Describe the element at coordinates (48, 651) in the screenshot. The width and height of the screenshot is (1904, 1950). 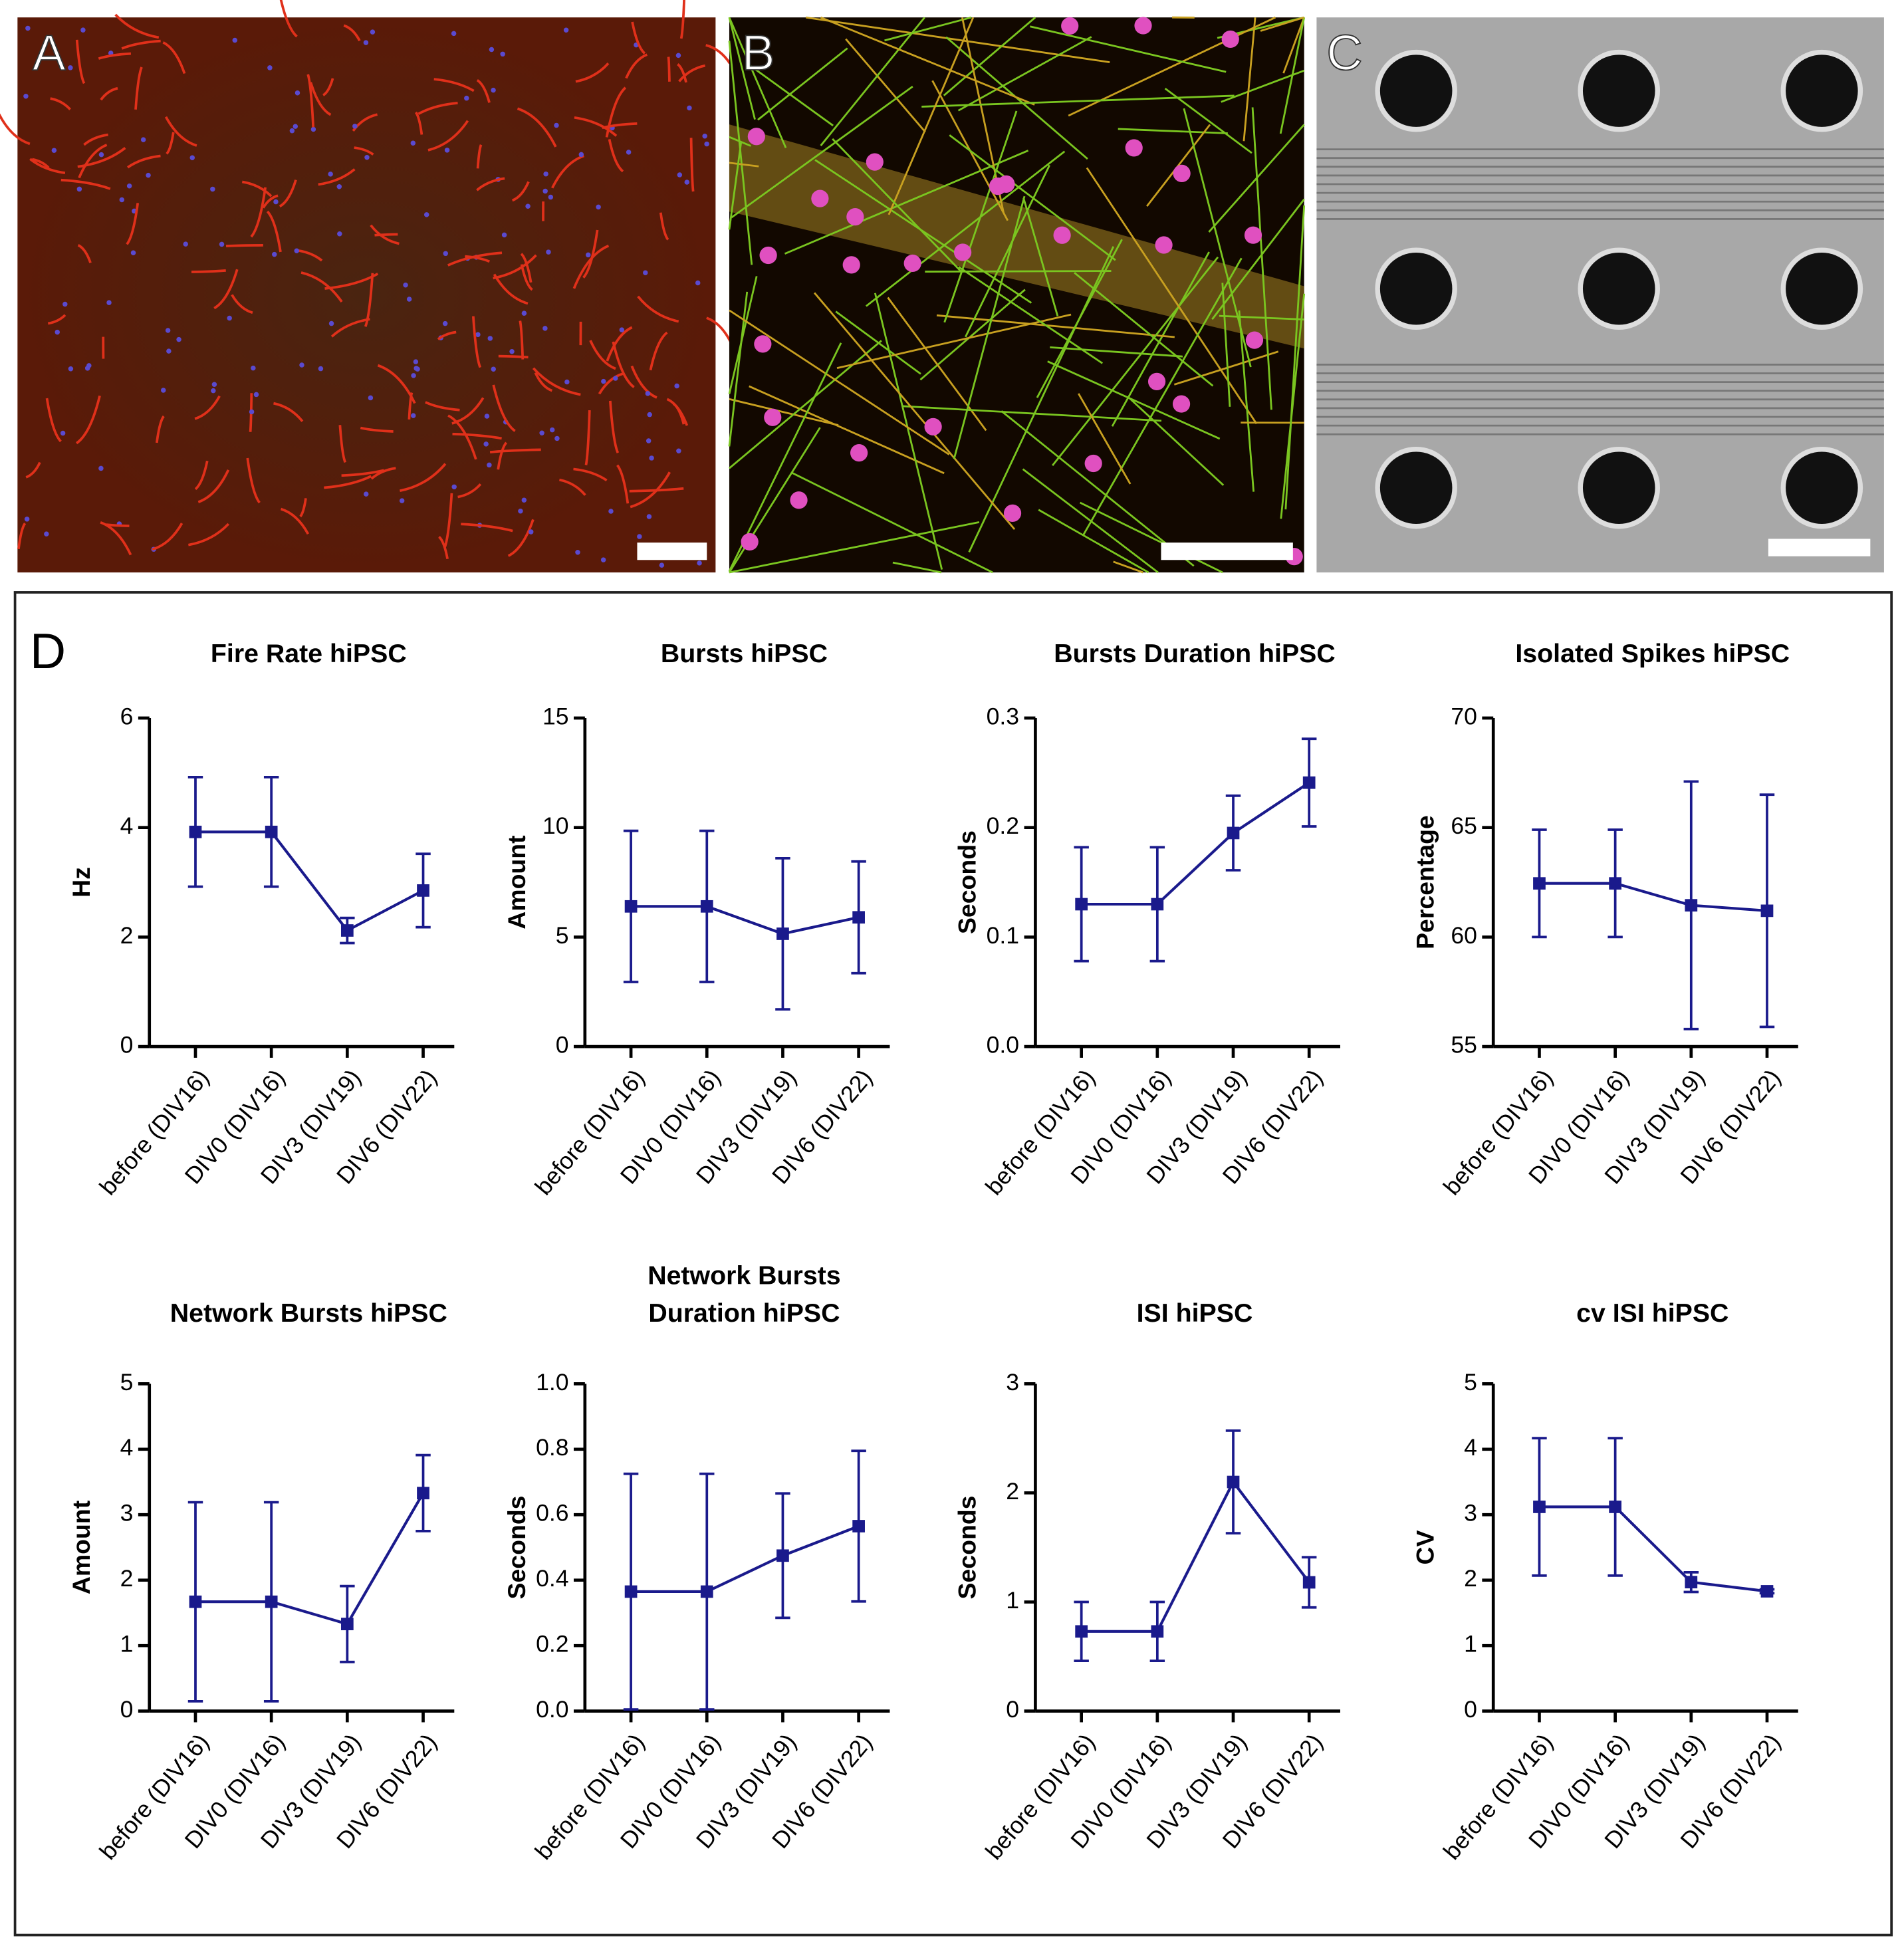
I see `panel-label: D` at that location.